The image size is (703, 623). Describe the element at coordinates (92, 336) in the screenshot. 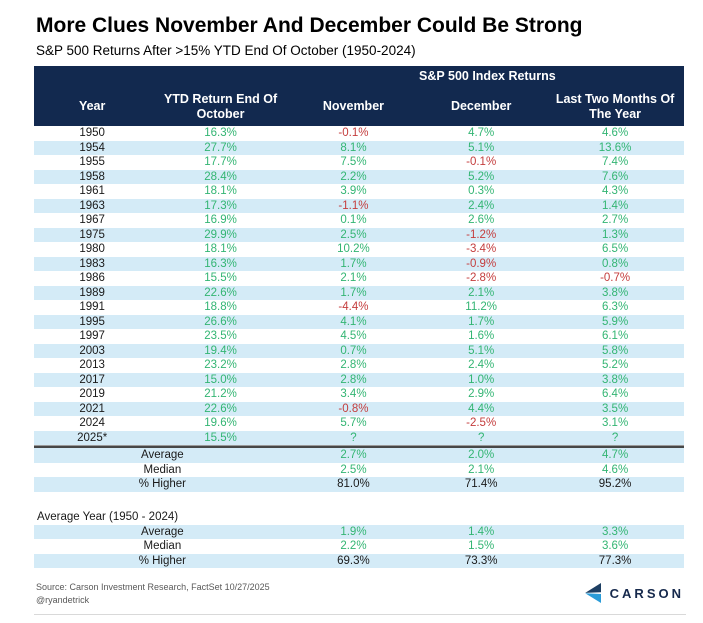

I see `year-cell: 1997` at that location.